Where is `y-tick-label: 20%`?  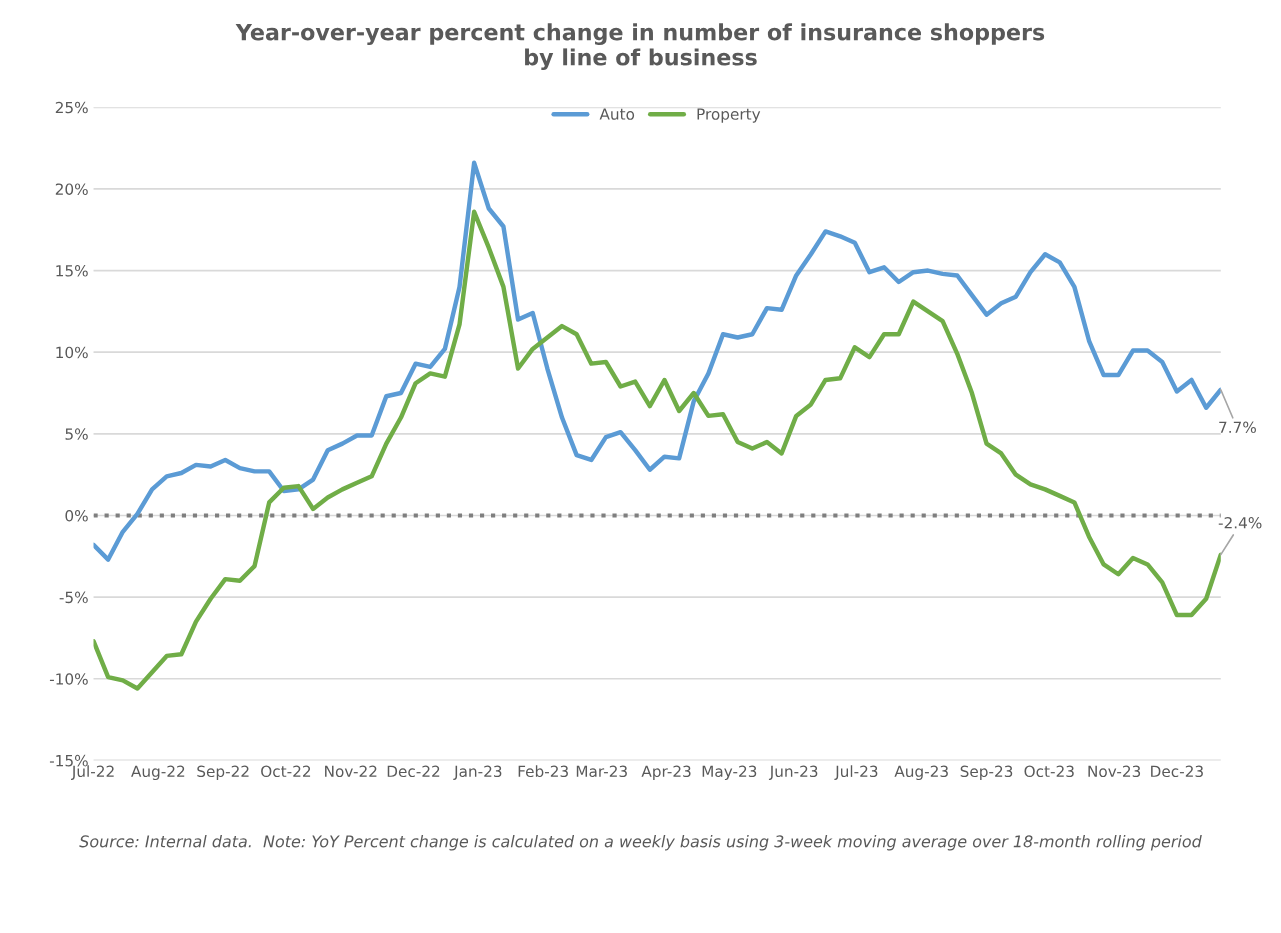 y-tick-label: 20% is located at coordinates (71, 189).